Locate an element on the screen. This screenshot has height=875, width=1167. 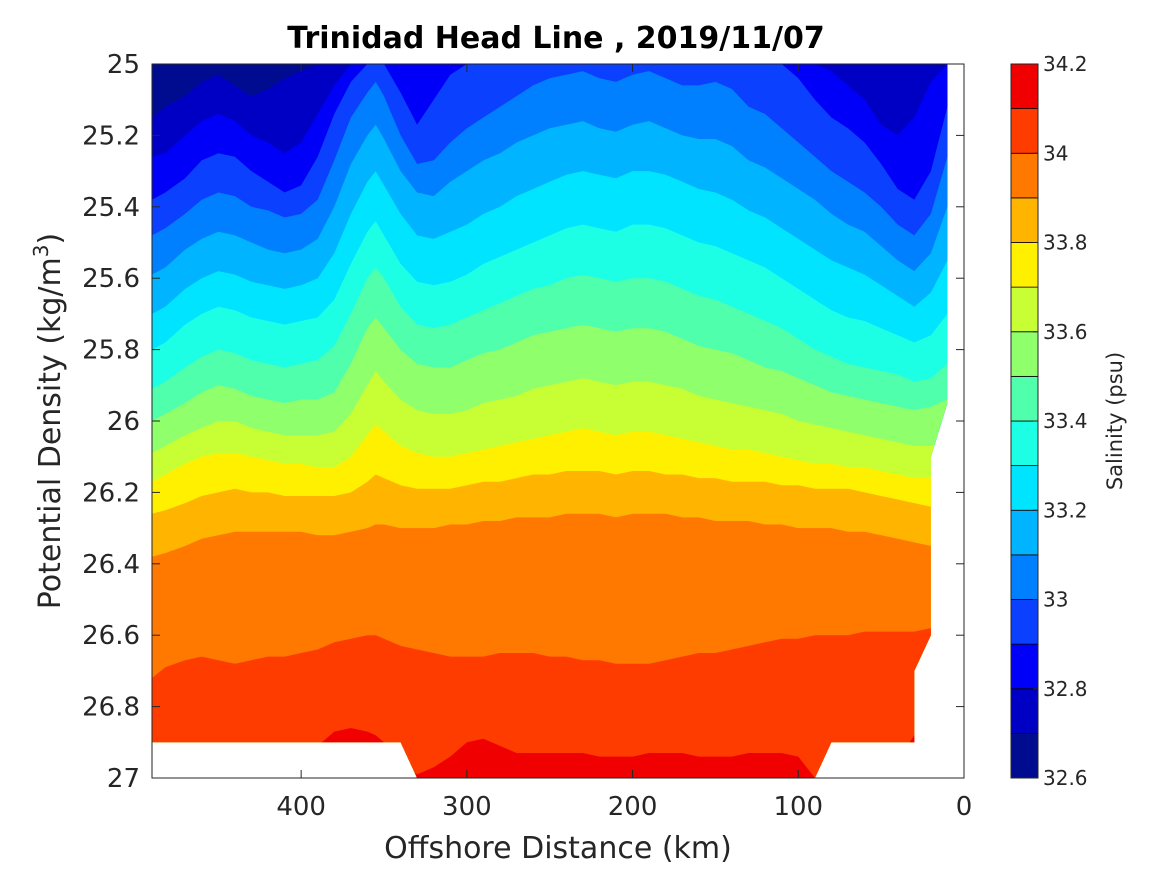
colorbar-tick-label: 34.2 is located at coordinates (1065, 64).